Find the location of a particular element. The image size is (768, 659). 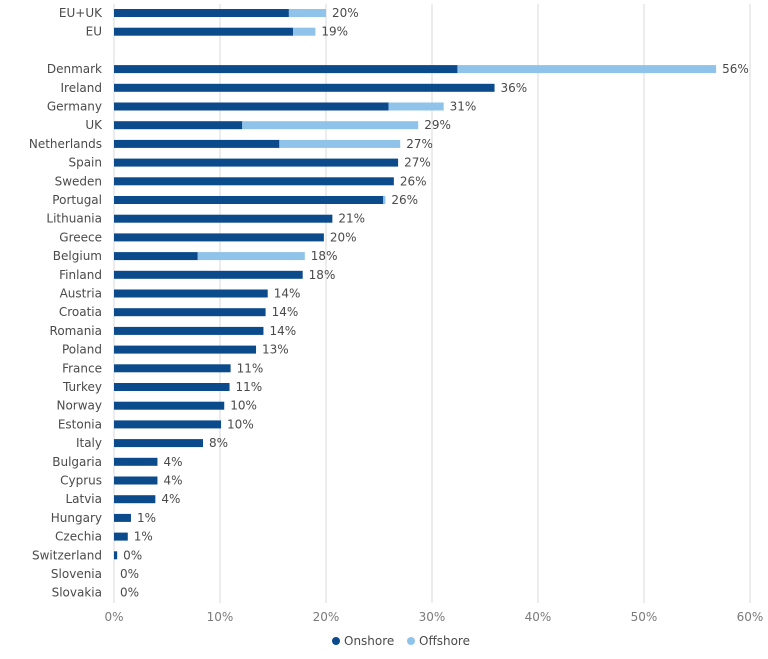

legend-onshore-marker is located at coordinates (336, 641).